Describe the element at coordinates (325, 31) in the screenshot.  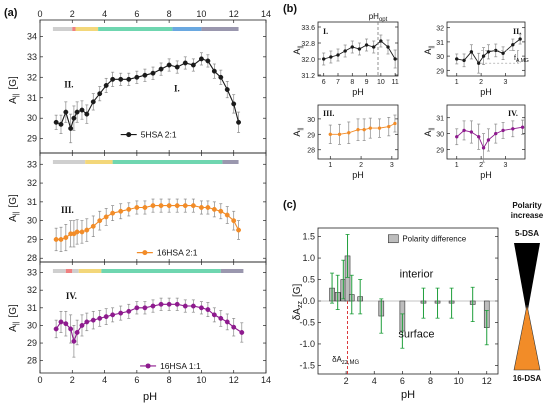
I see `roman-label: I.` at that location.